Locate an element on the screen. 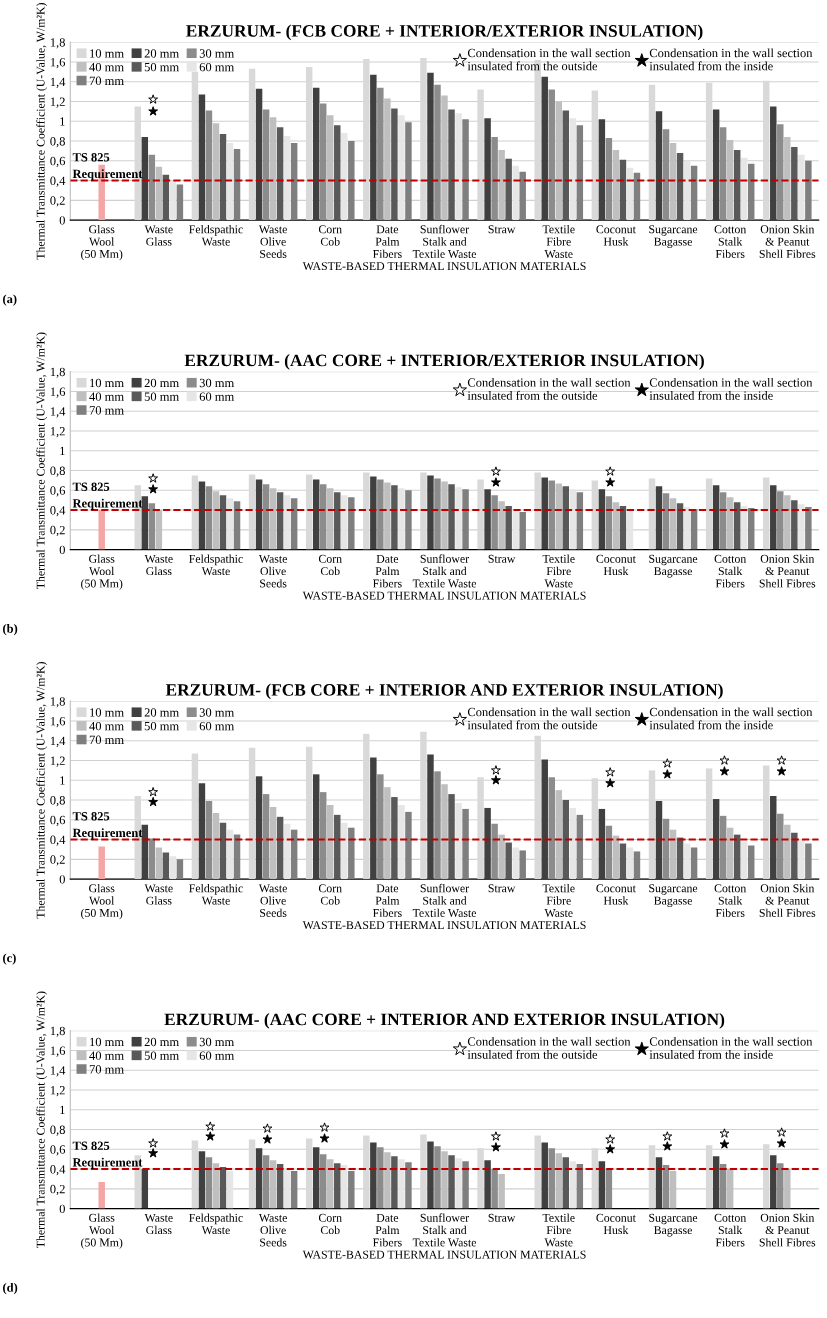 The image size is (827, 1318). text: (d) is located at coordinates (10, 1288).